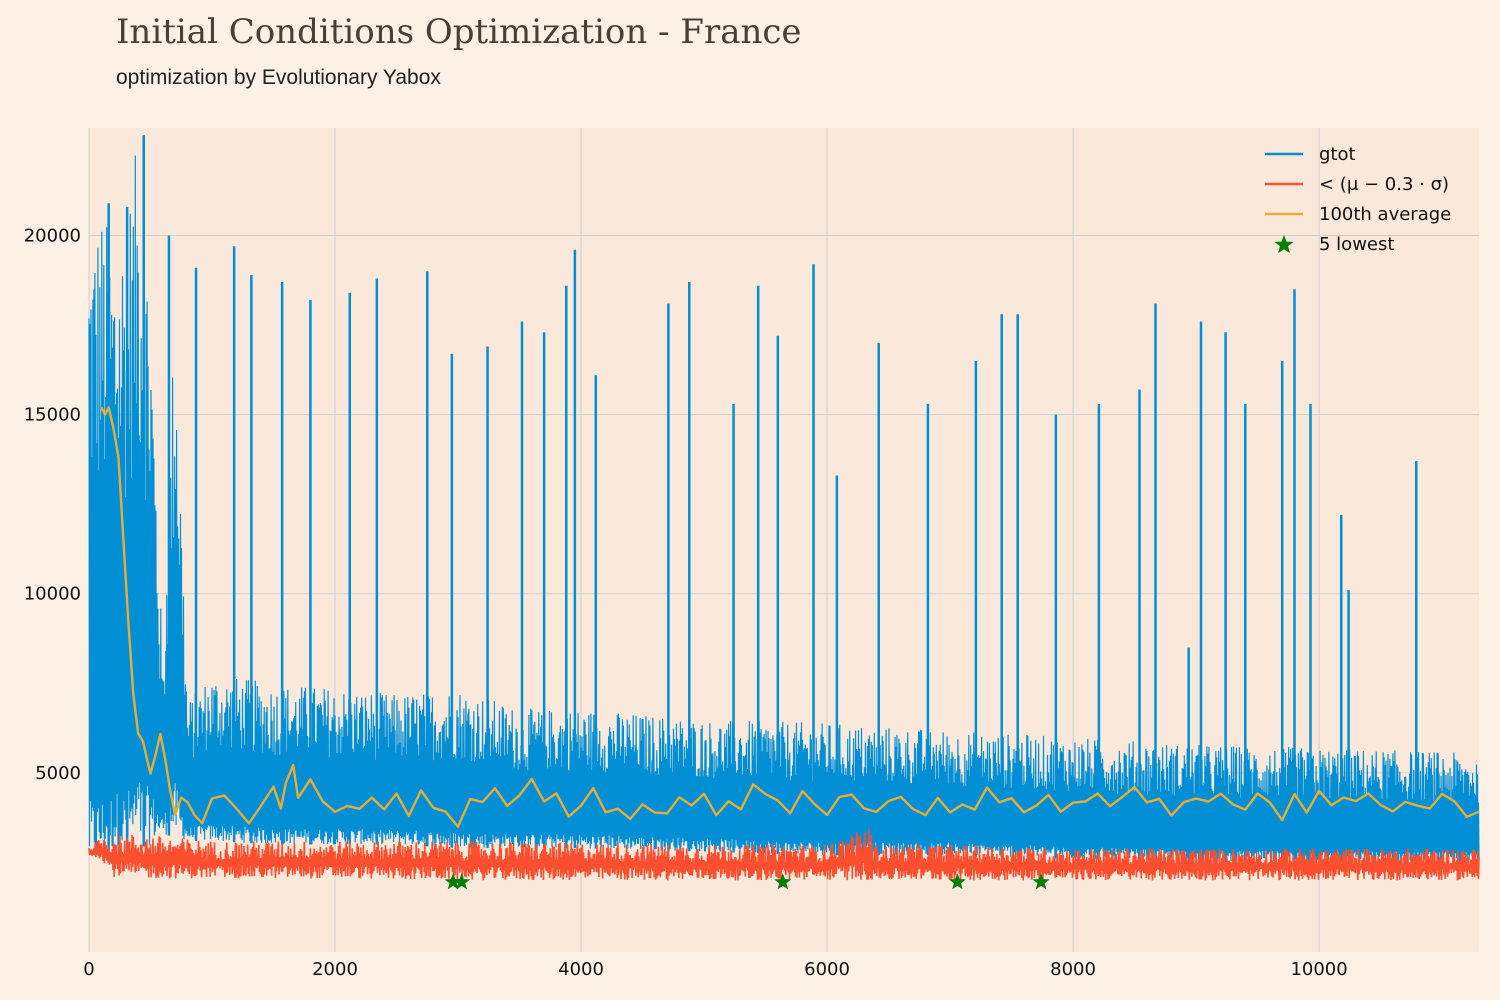 The image size is (1500, 1000). I want to click on y-tick-label: 5000, so click(58, 773).